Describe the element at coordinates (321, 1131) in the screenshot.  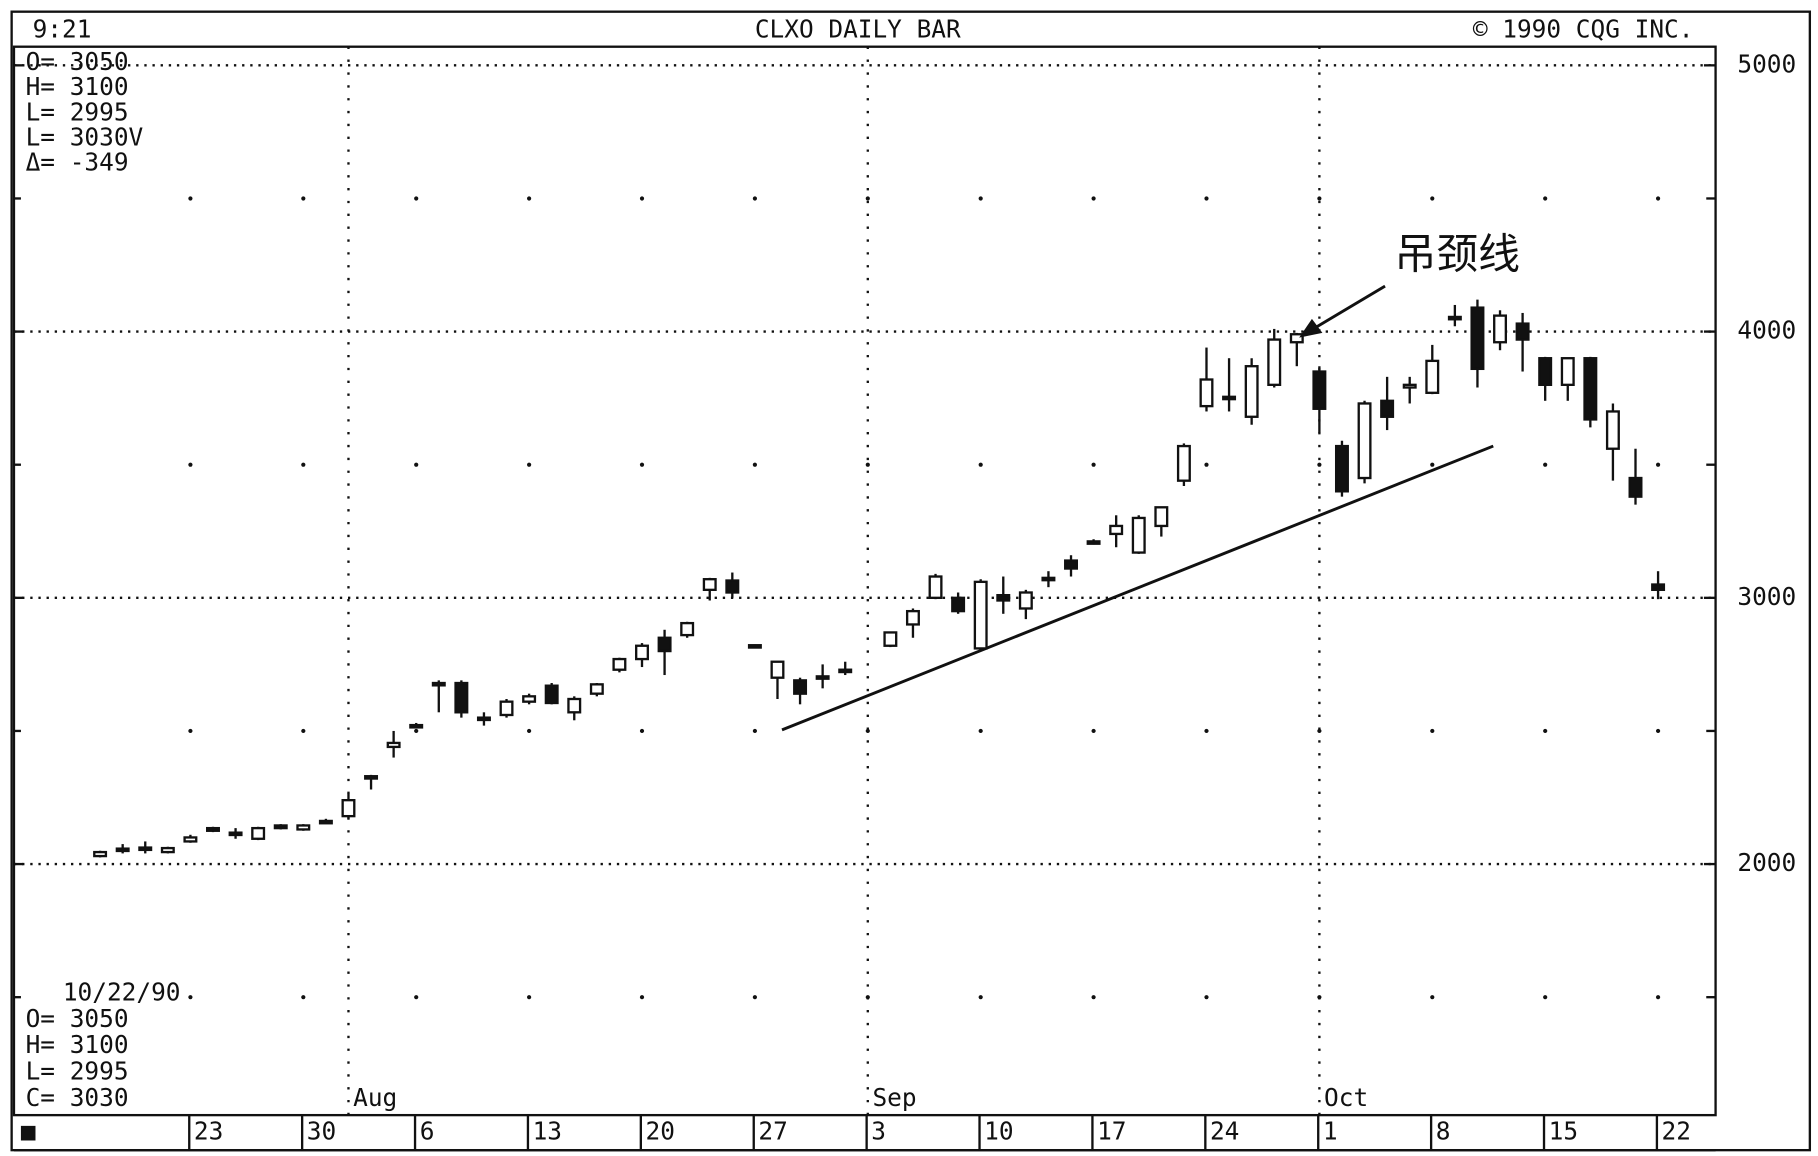
I see `x-tick-label: 30` at that location.